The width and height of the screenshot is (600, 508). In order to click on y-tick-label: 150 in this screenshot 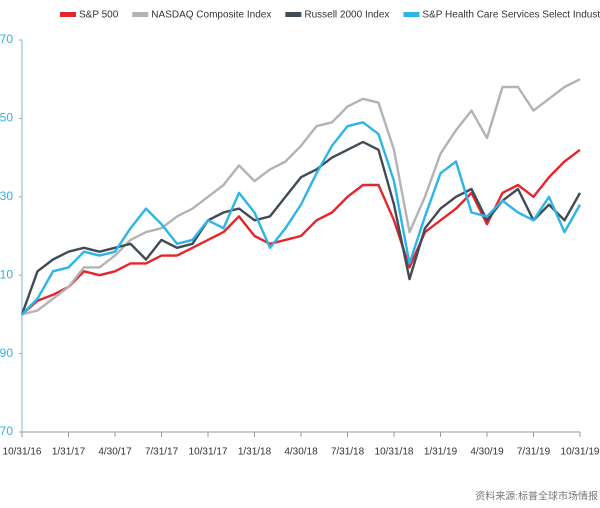, I will do `click(6, 118)`.